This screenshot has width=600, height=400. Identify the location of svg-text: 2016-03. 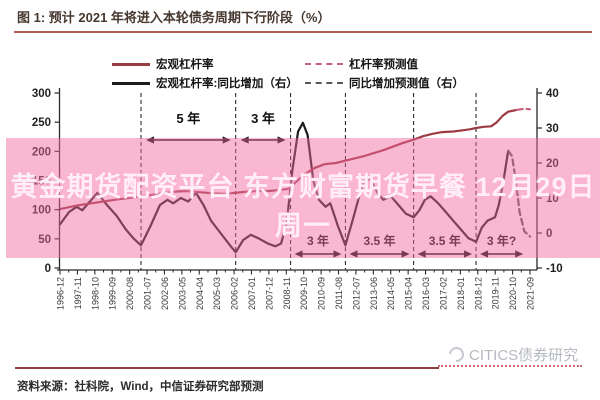
(426, 293).